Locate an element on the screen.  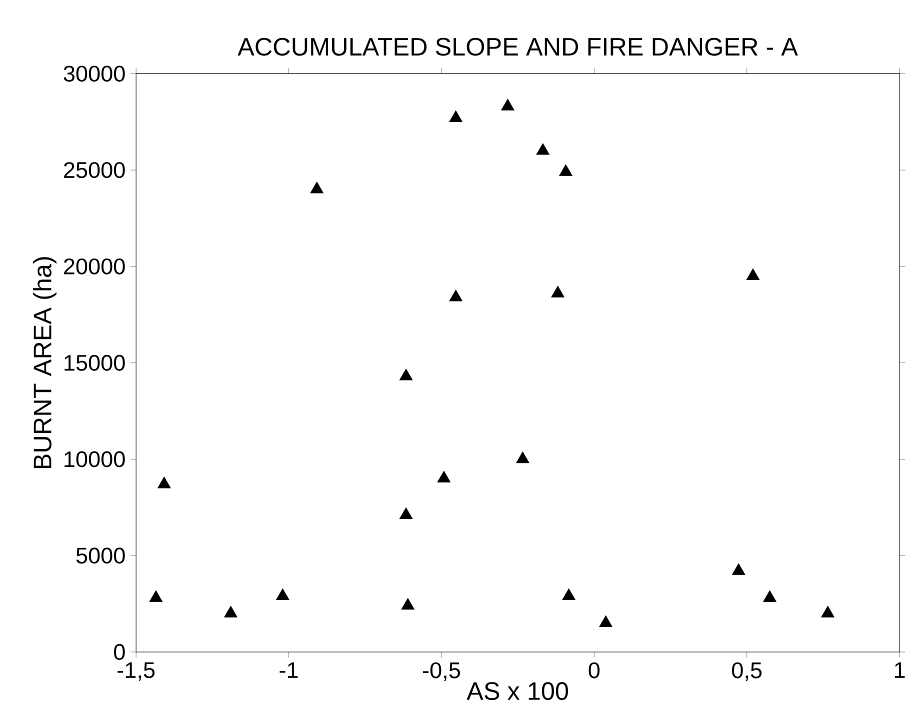
x-tick-label: 1 is located at coordinates (900, 670).